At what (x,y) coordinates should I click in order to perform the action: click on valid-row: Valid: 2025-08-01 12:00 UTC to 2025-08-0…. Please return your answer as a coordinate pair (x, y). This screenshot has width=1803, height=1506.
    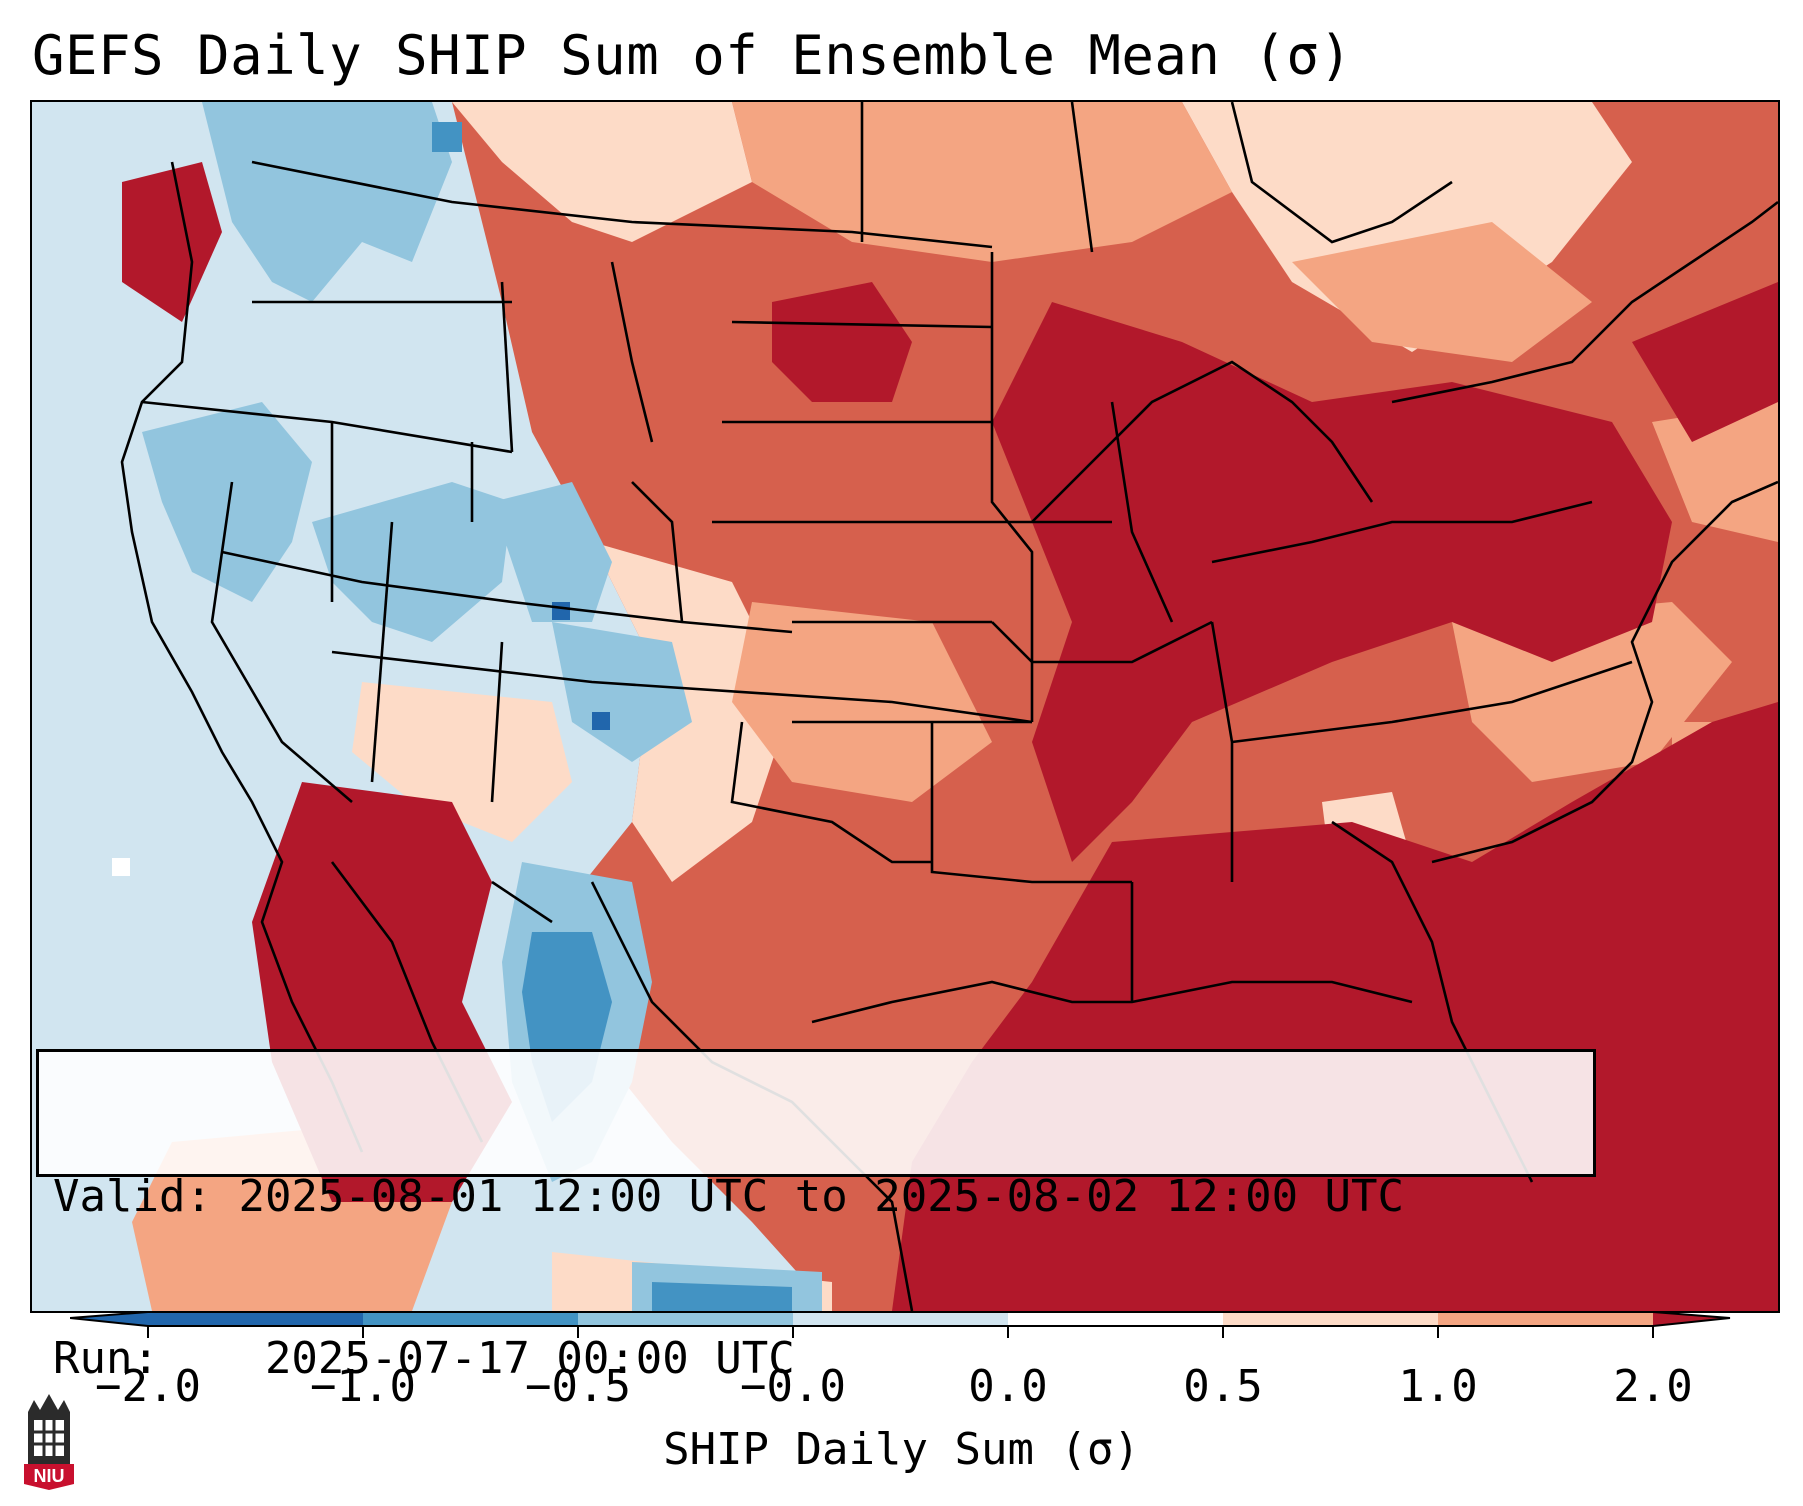
    Looking at the image, I should click on (816, 1197).